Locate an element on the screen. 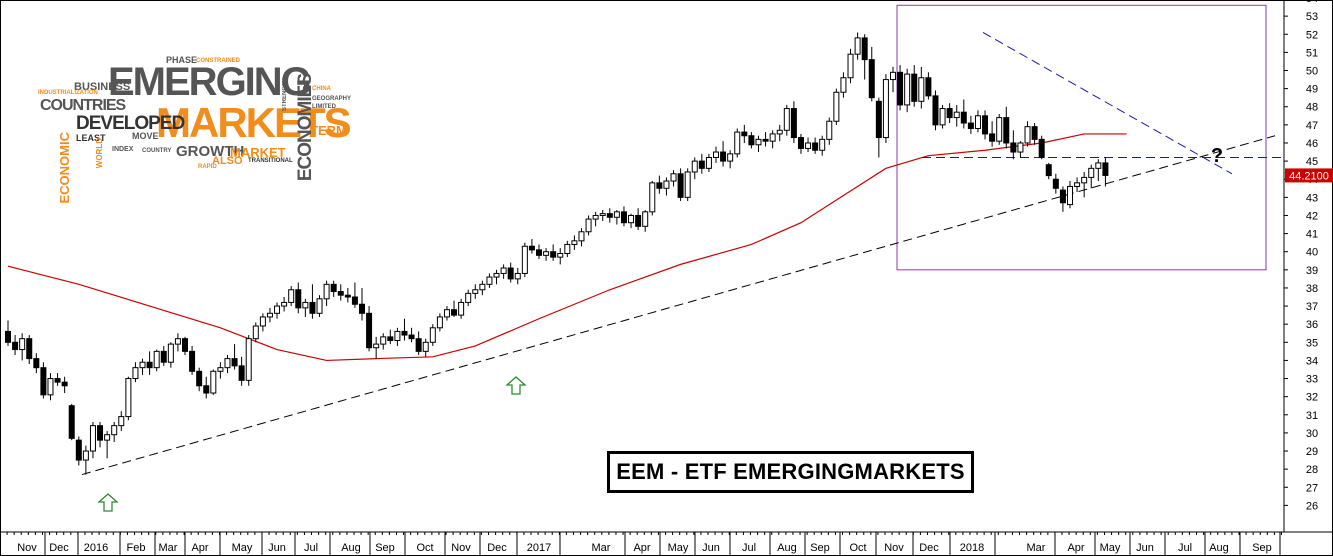 The width and height of the screenshot is (1333, 556). up-arrow-icon is located at coordinates (108, 502).